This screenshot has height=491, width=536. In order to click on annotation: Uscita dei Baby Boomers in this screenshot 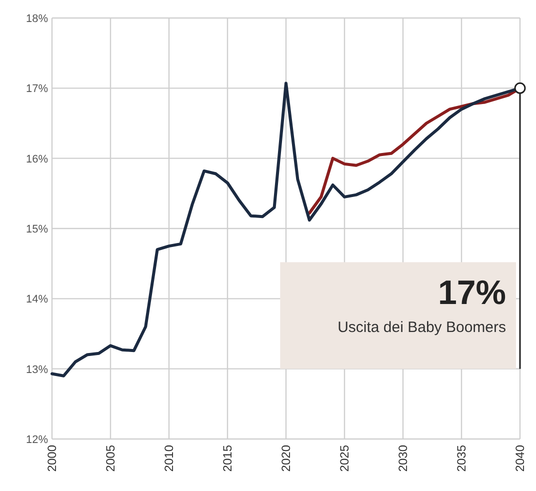, I will do `click(422, 327)`.